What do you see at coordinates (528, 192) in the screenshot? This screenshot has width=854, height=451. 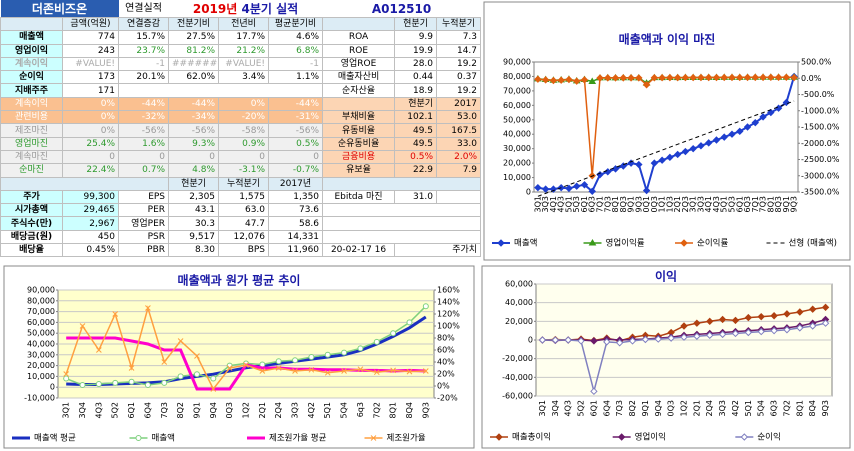 I see `y-tick-label: 0` at bounding box center [528, 192].